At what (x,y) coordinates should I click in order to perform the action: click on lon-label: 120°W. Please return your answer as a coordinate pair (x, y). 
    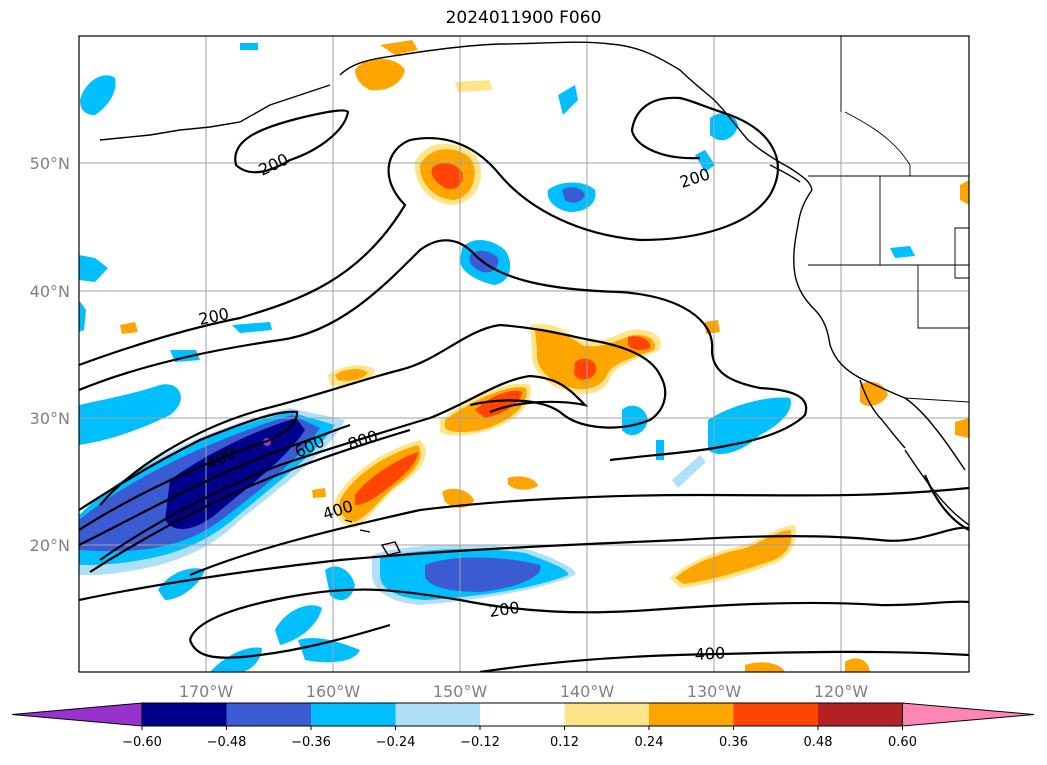
    Looking at the image, I should click on (841, 691).